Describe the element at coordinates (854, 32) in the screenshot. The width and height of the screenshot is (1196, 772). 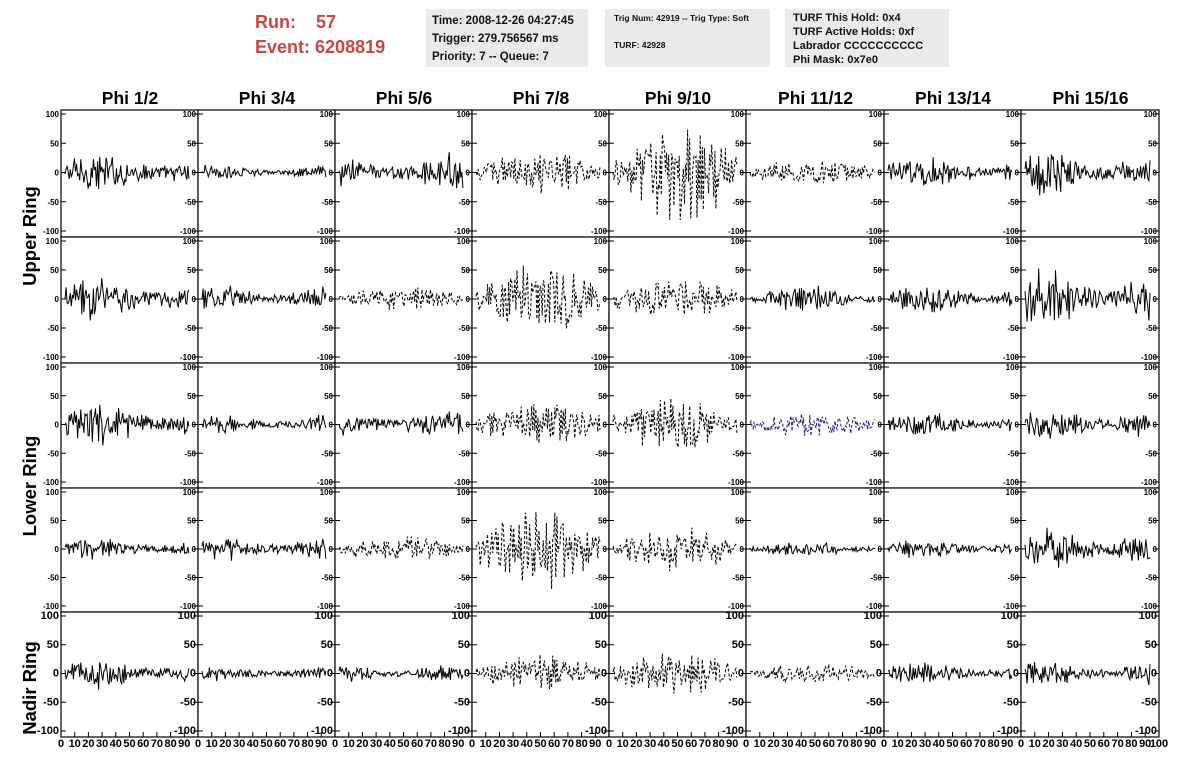
I see `turf-active-holds: TURF Active Holds: 0xf` at that location.